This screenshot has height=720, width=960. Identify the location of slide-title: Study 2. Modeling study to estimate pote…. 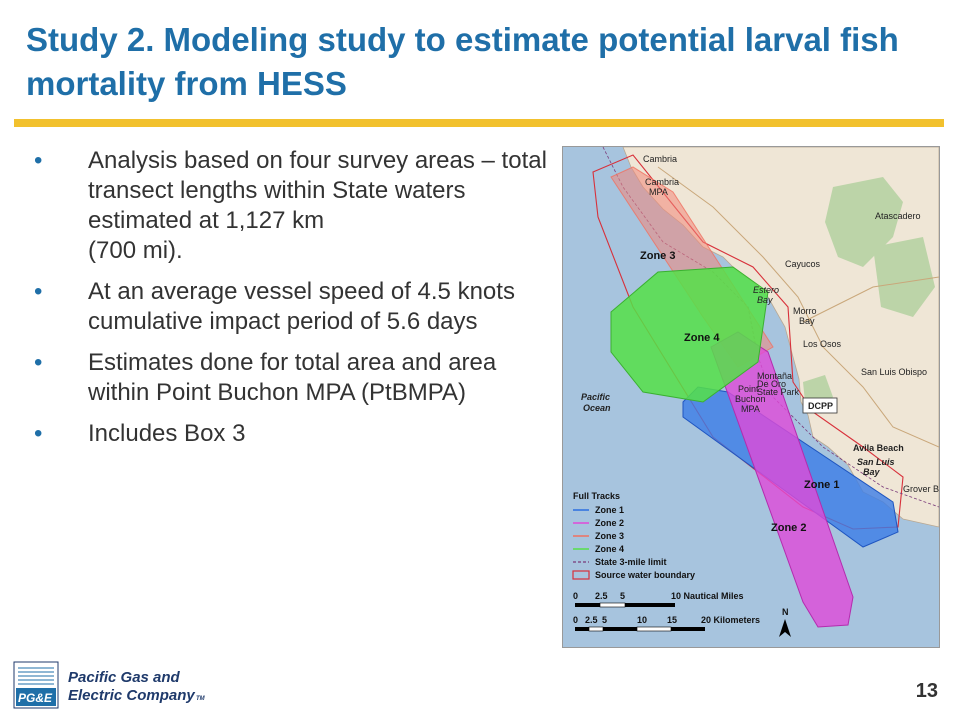
(462, 61).